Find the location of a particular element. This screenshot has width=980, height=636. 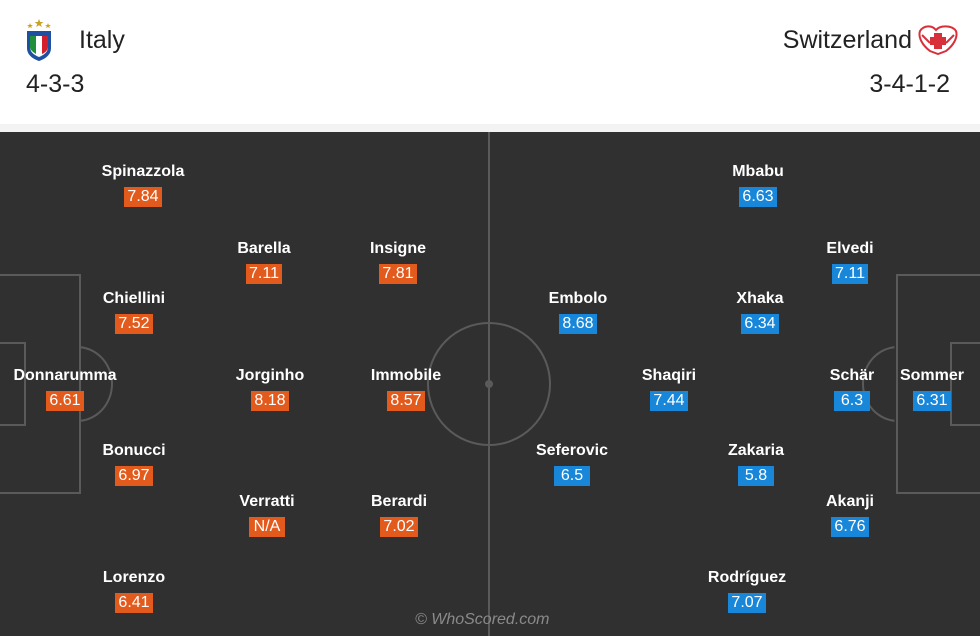

player-name: Chiellini is located at coordinates (134, 298).